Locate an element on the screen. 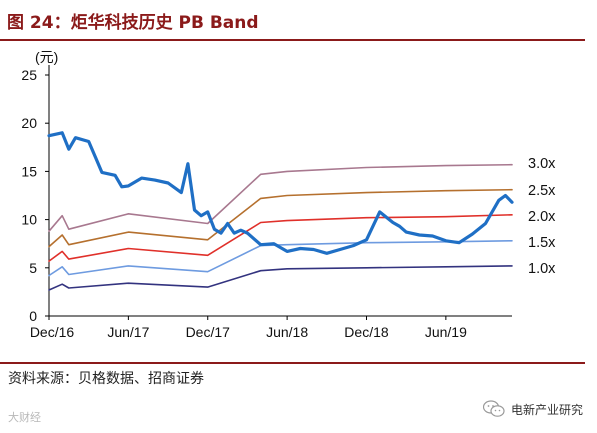 Image resolution: width=597 pixels, height=433 pixels. watermark-right: 电新产业研究 is located at coordinates (532, 409).